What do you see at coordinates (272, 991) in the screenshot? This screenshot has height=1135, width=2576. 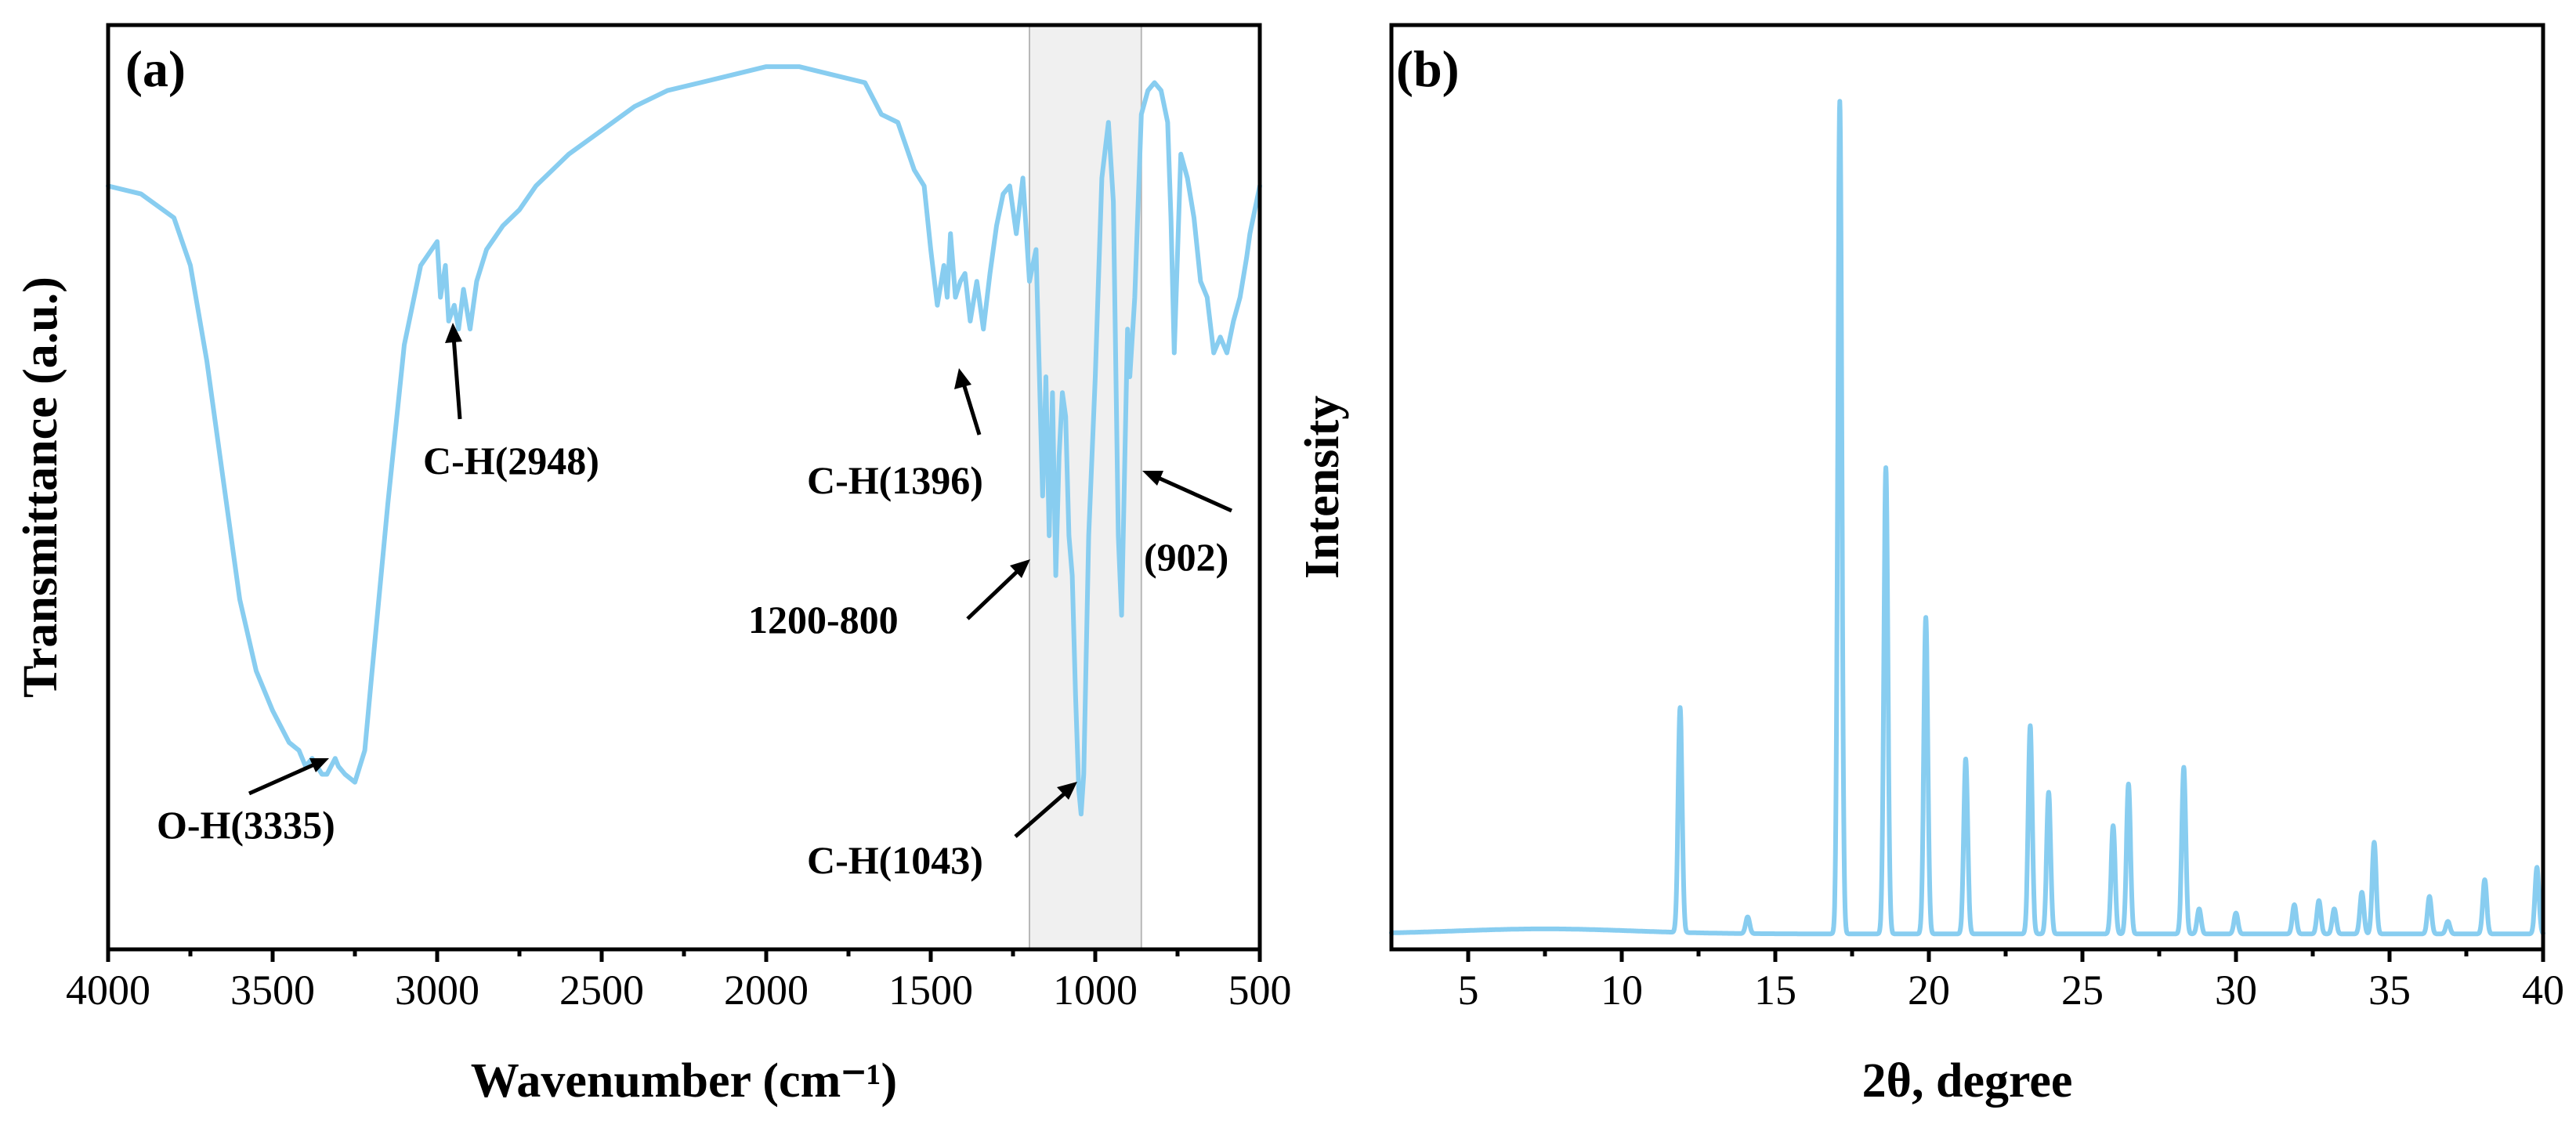 I see `x-tick-label-a-3500: 3500` at bounding box center [272, 991].